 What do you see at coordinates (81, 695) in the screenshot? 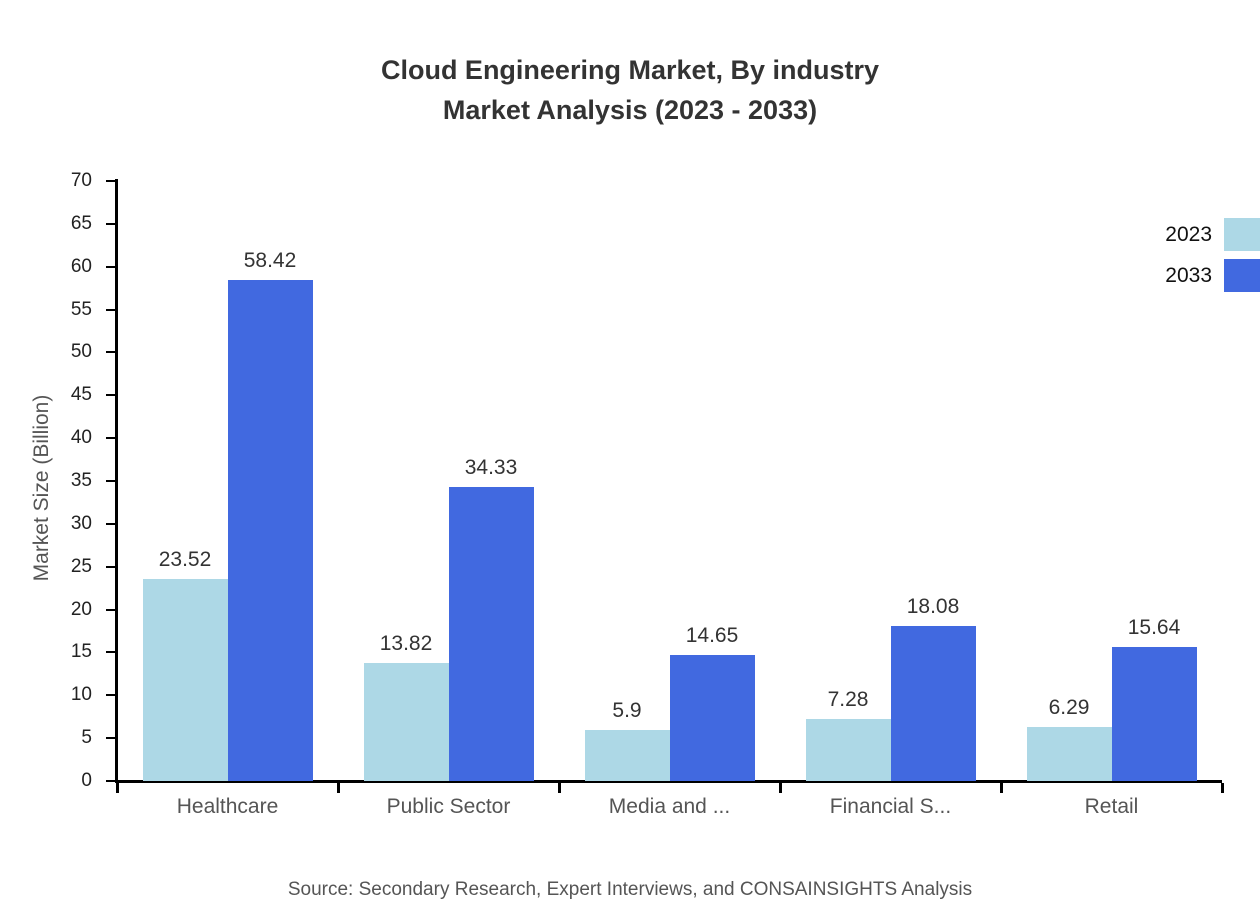
I see `y-axis-tick-label: 10` at bounding box center [81, 695].